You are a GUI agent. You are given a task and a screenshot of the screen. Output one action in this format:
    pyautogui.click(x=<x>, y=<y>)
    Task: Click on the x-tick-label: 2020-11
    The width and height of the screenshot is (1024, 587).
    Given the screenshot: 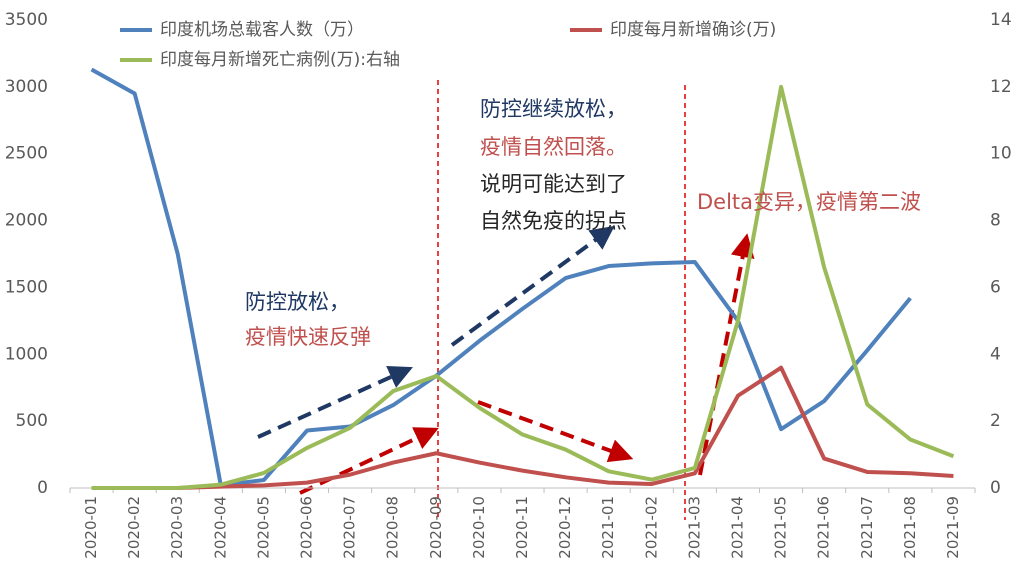 What is the action you would take?
    pyautogui.click(x=522, y=527)
    